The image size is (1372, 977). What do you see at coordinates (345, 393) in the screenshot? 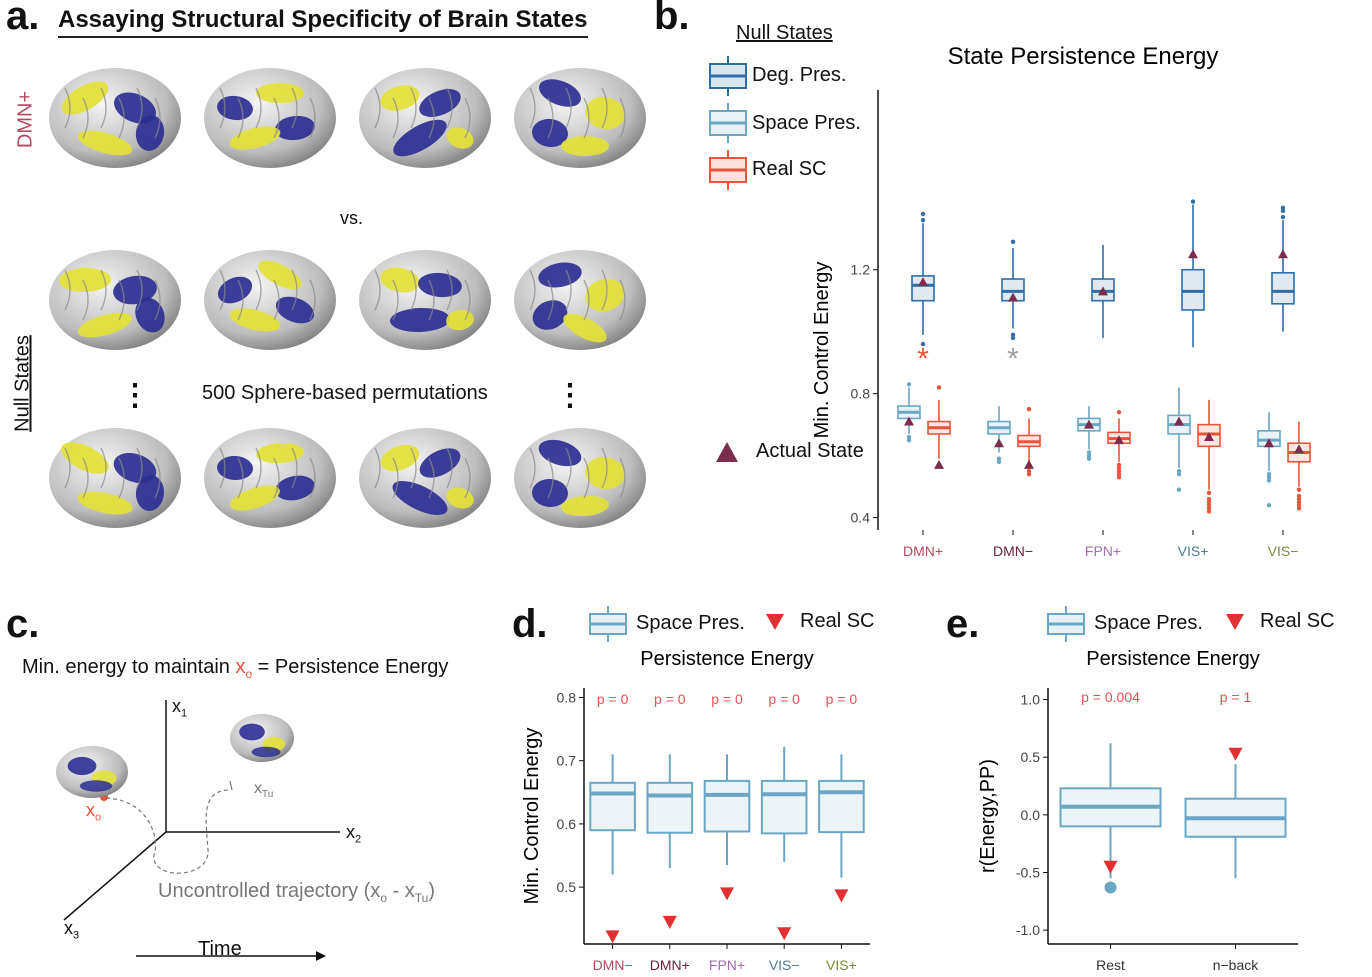
I see `permutations-text: 500 Sphere-based permutations` at bounding box center [345, 393].